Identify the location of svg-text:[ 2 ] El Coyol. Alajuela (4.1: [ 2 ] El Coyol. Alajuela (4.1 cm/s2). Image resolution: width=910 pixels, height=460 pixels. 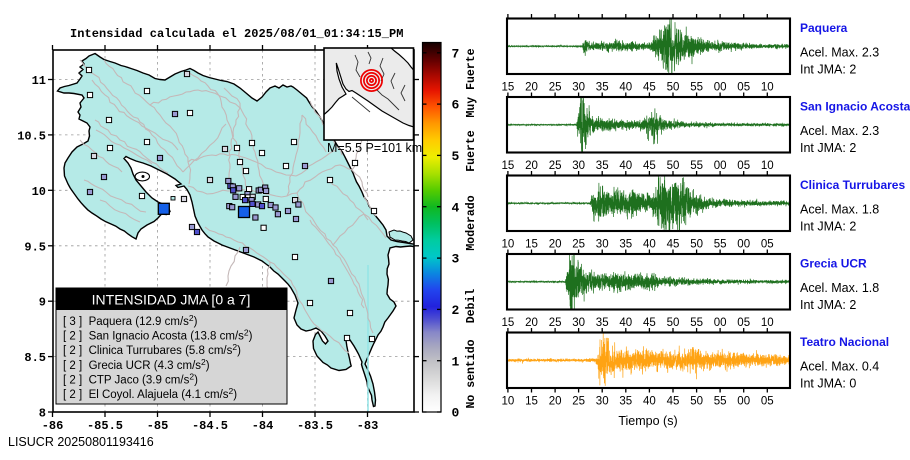
(150, 393).